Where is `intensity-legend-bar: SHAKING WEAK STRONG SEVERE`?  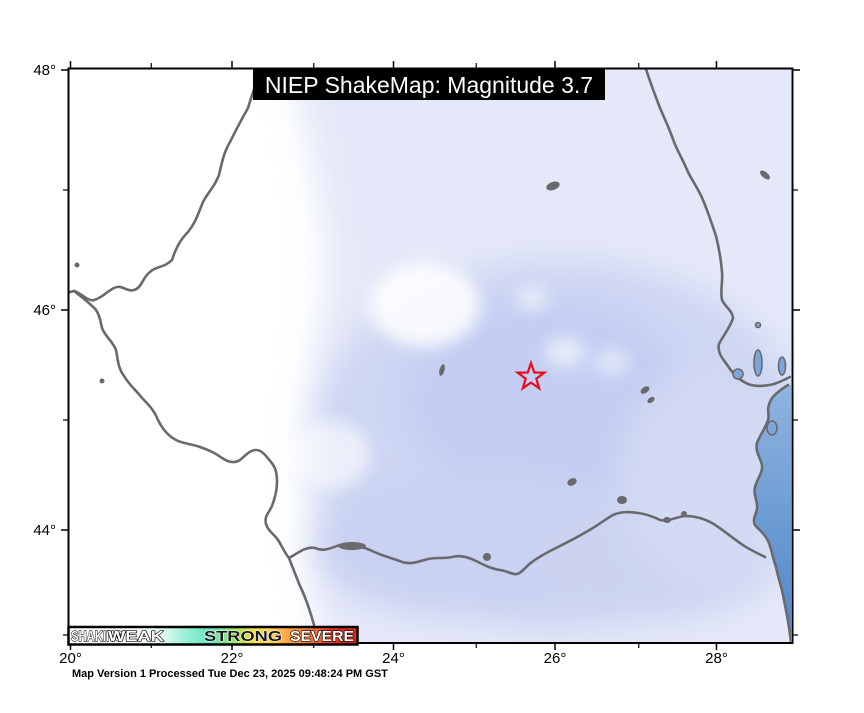 intensity-legend-bar: SHAKING WEAK STRONG SEVERE is located at coordinates (213, 635).